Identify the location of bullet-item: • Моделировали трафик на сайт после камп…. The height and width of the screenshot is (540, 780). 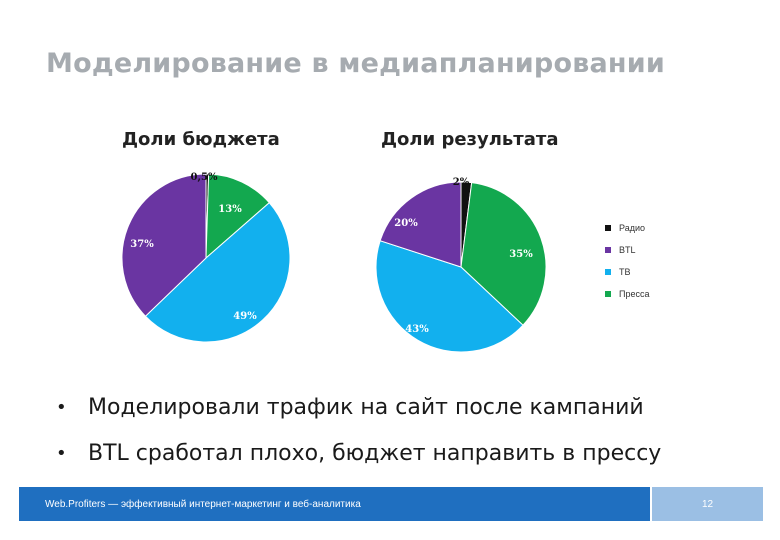
(358, 407).